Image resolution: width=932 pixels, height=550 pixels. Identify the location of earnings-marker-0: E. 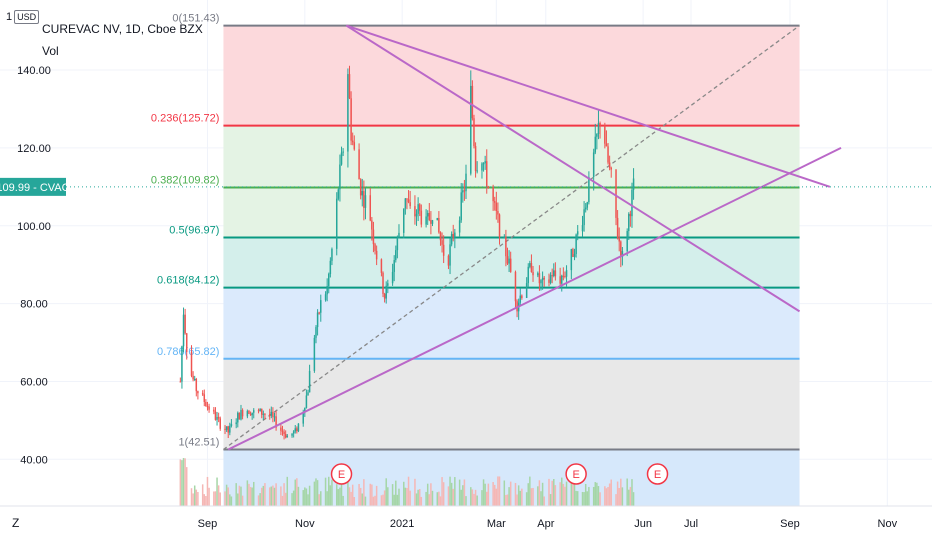
(341, 474).